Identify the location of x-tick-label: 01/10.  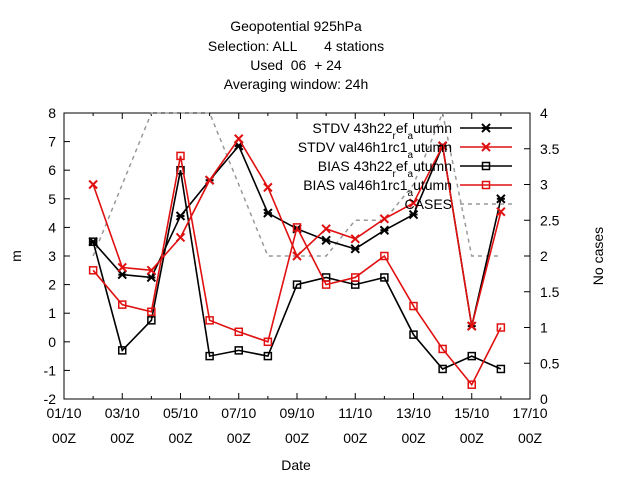
(63, 413).